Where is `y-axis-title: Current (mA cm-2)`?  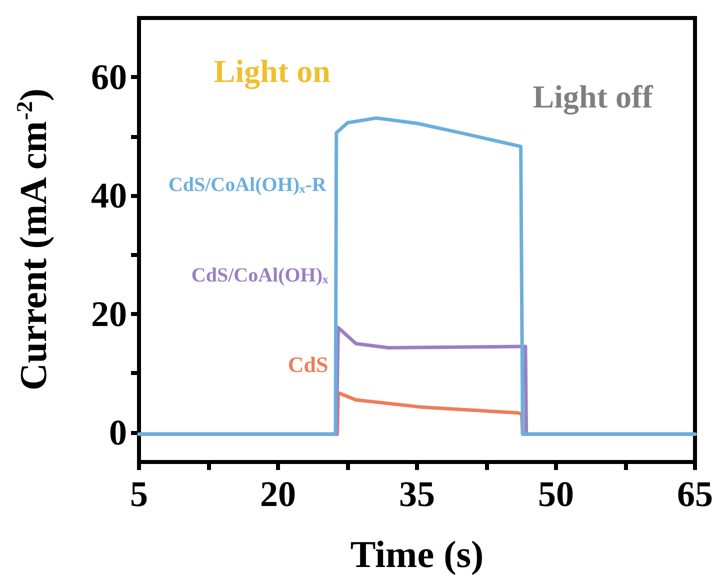 y-axis-title: Current (mA cm-2) is located at coordinates (33, 239).